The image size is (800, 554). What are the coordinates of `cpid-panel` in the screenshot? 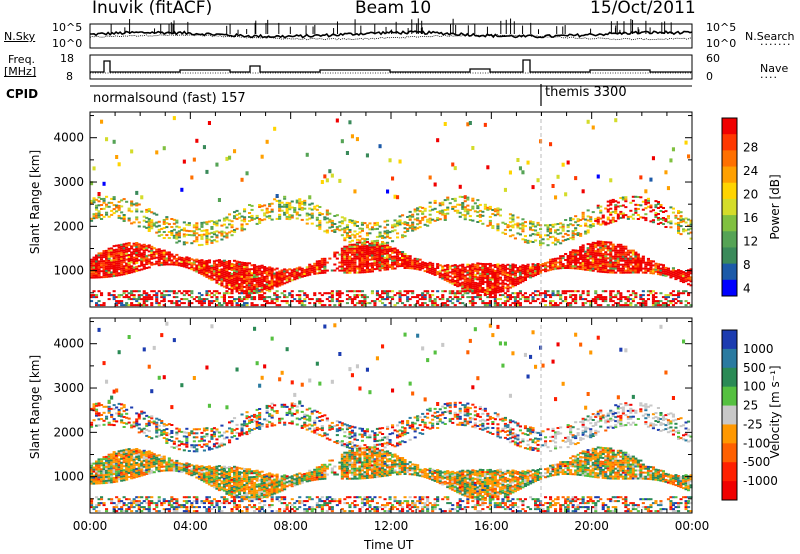 It's located at (391, 95).